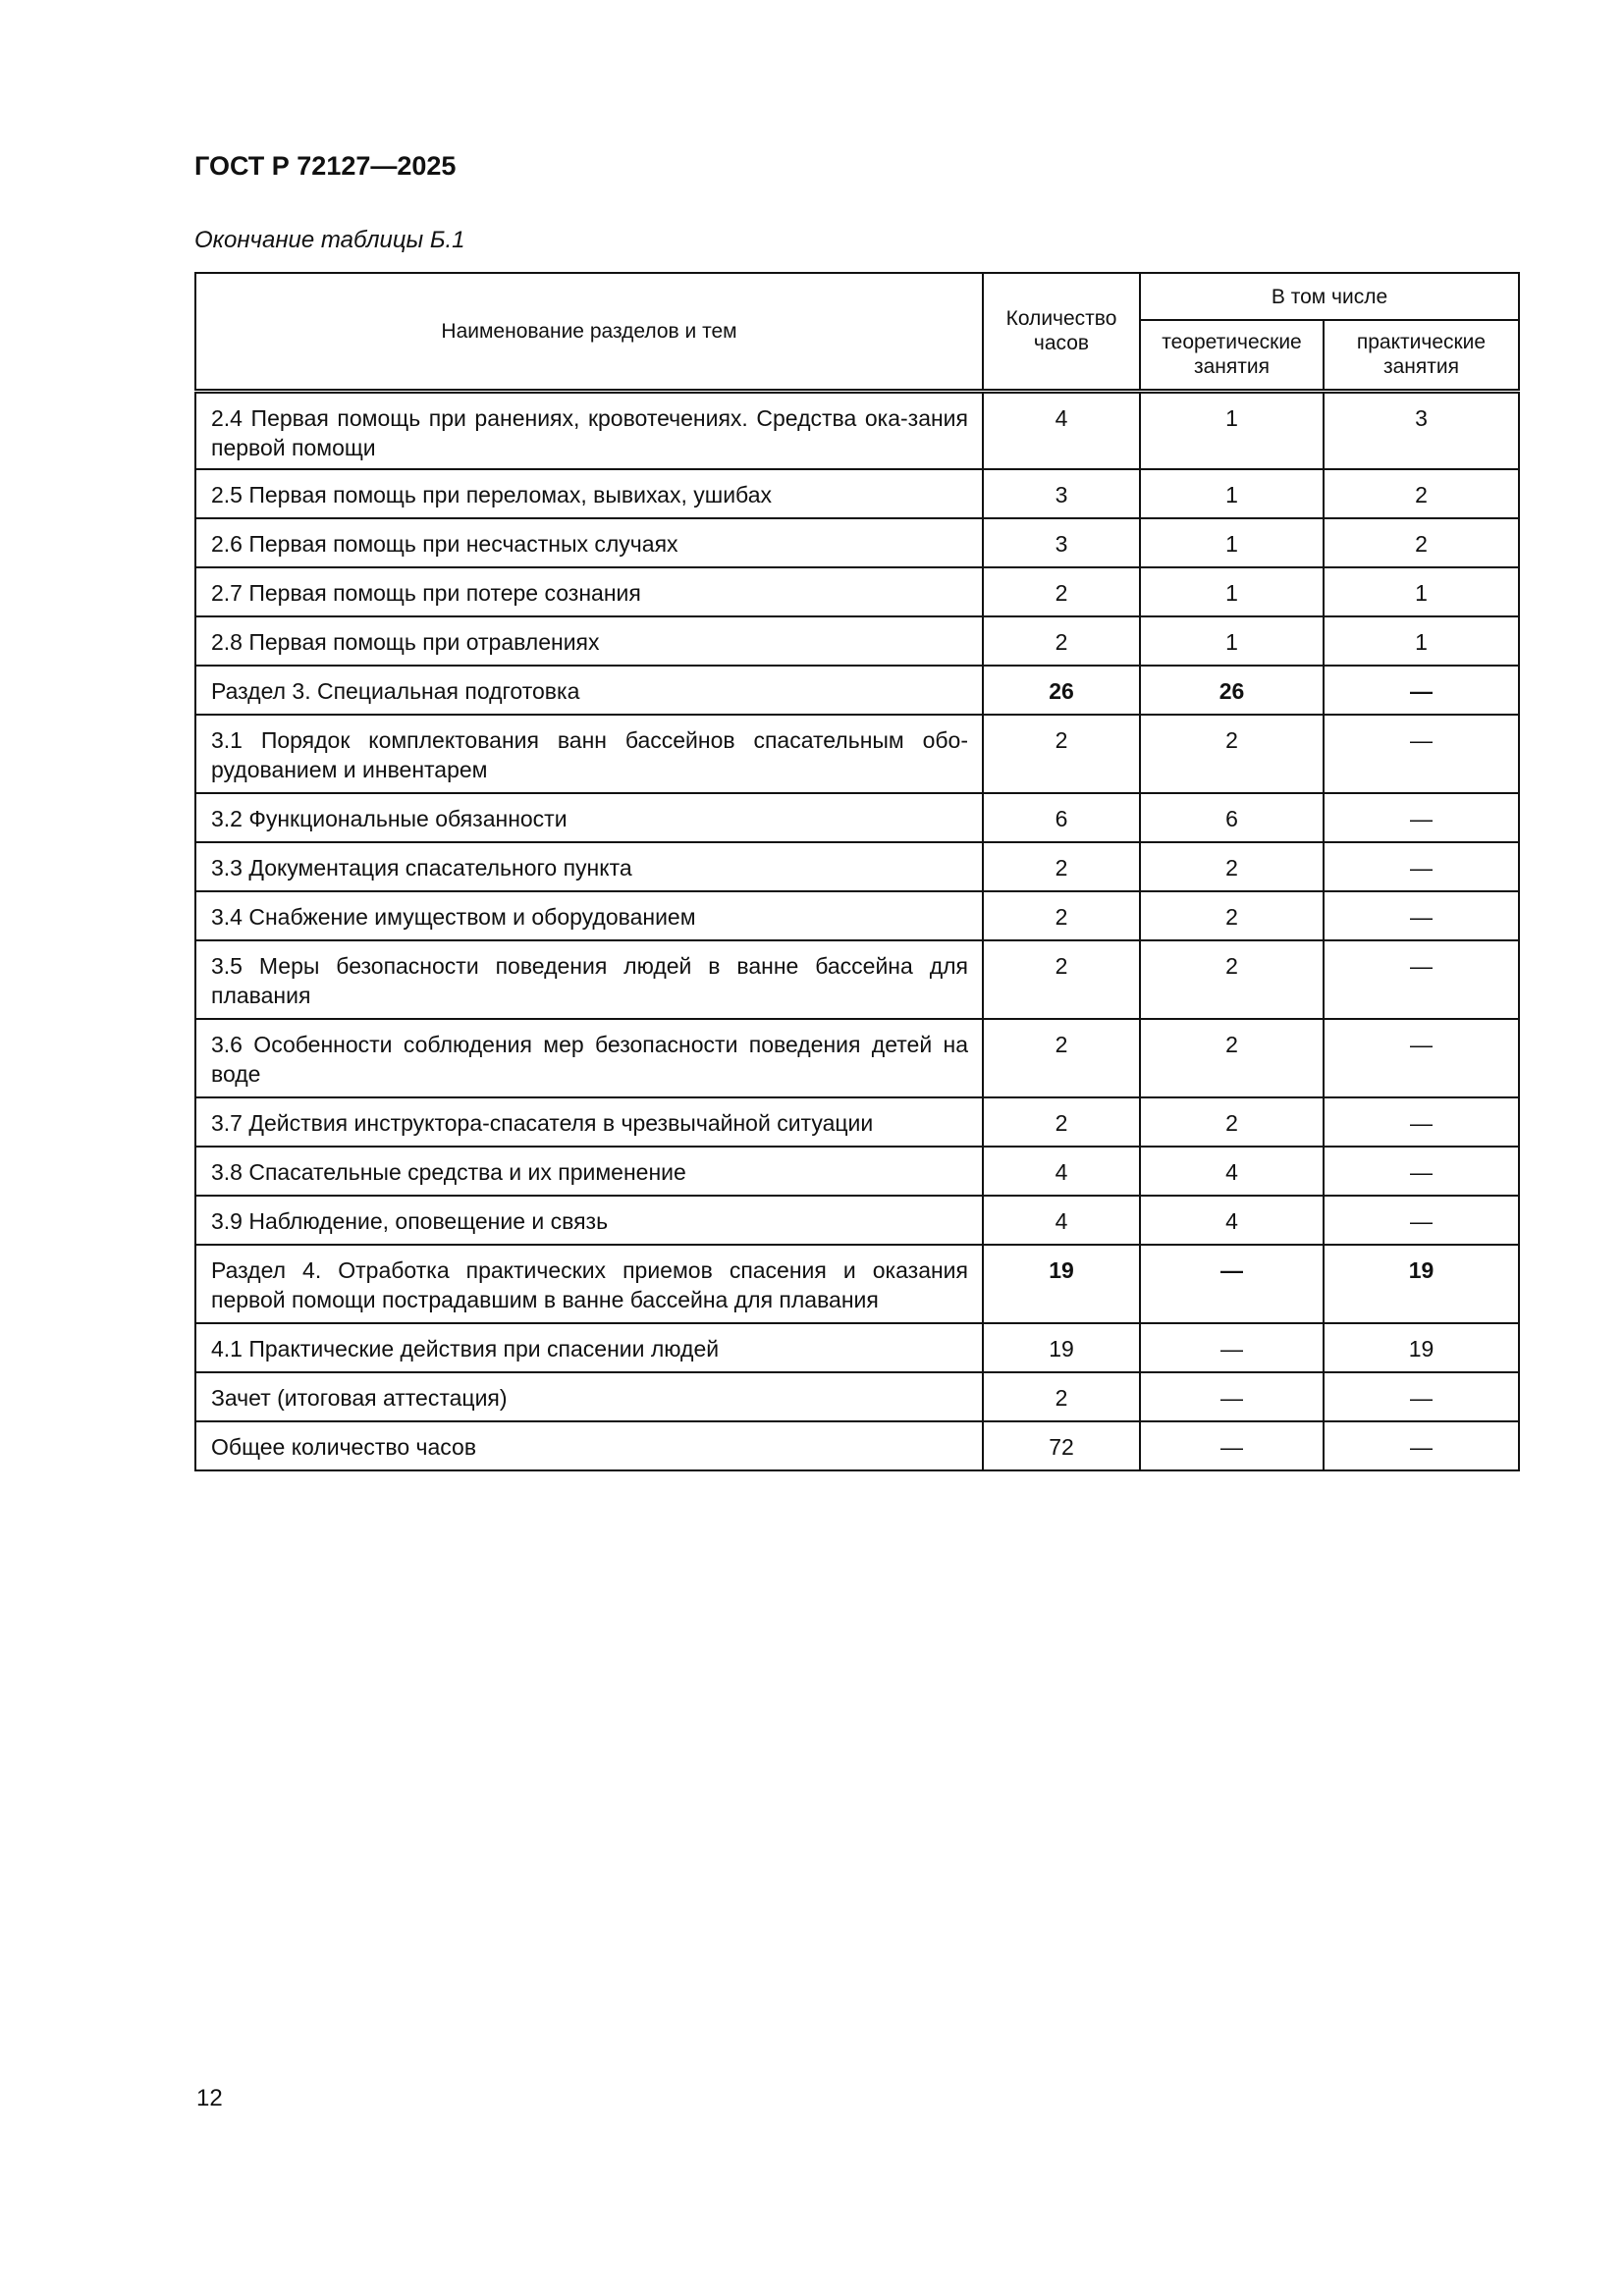  What do you see at coordinates (209, 2098) in the screenshot?
I see `page-number: 12` at bounding box center [209, 2098].